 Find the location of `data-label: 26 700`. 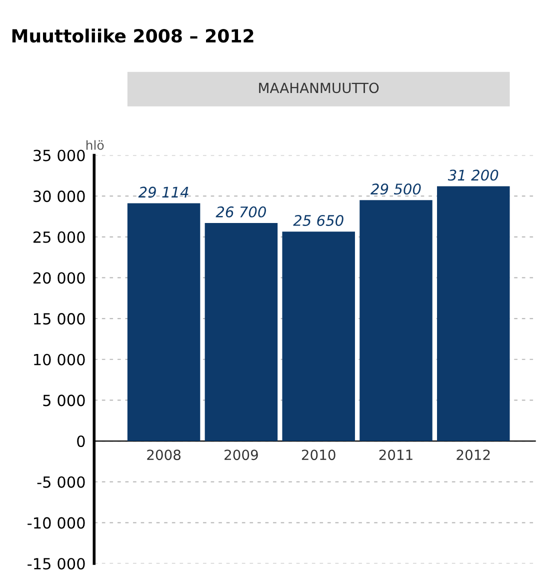

data-label: 26 700 is located at coordinates (241, 212).